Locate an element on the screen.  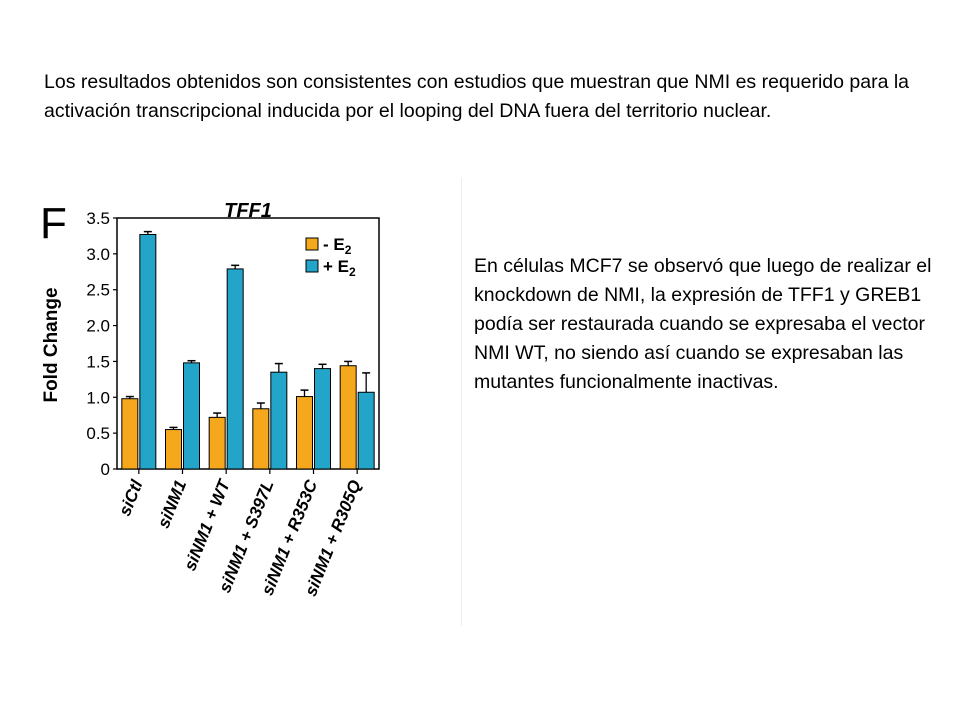
legend-label: - E2 is located at coordinates (337, 246).